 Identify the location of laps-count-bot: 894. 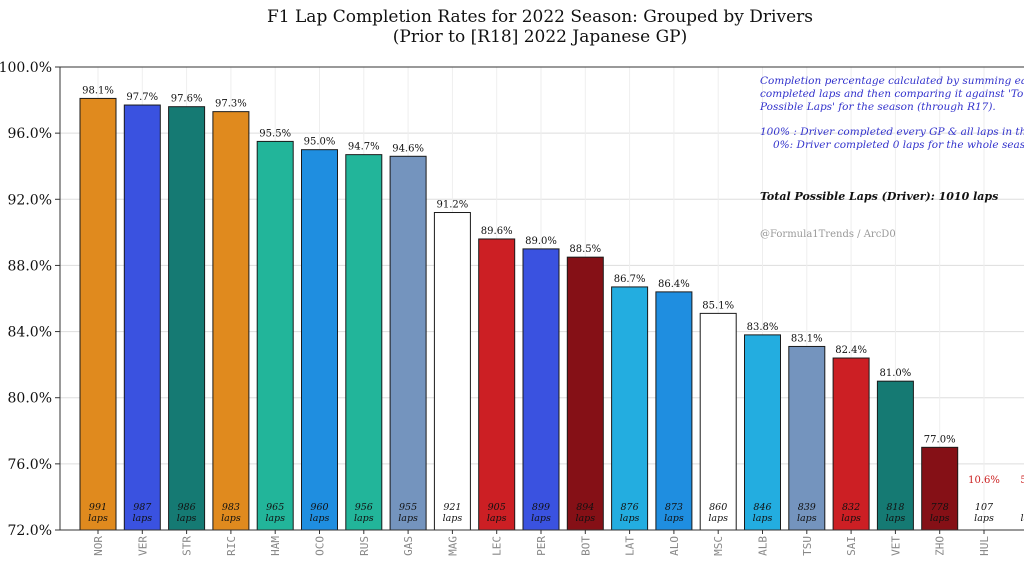
(585, 507).